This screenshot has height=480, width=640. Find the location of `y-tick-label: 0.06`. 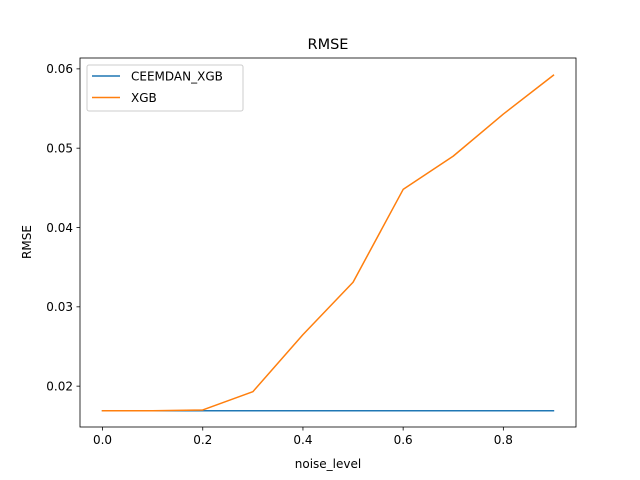

y-tick-label: 0.06 is located at coordinates (59, 69).